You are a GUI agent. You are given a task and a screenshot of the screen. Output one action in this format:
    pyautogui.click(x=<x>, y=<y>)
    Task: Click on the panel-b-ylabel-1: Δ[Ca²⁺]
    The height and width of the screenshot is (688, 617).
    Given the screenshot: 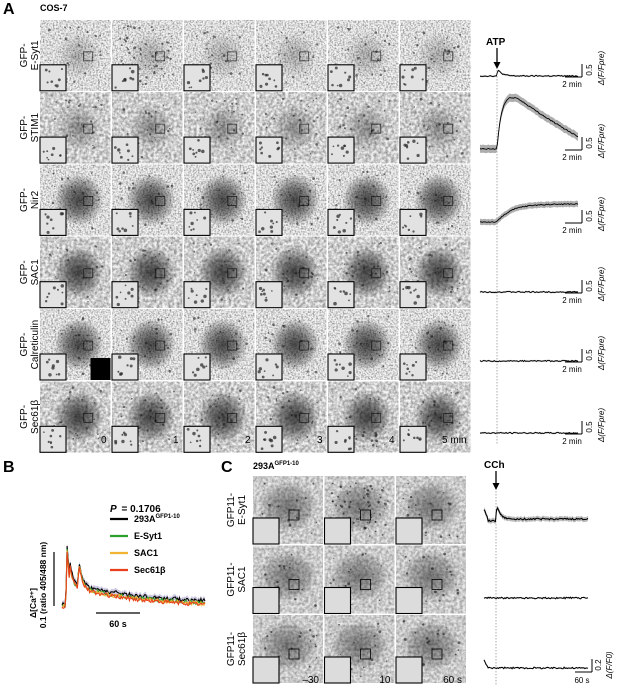 What is the action you would take?
    pyautogui.click(x=33, y=603)
    